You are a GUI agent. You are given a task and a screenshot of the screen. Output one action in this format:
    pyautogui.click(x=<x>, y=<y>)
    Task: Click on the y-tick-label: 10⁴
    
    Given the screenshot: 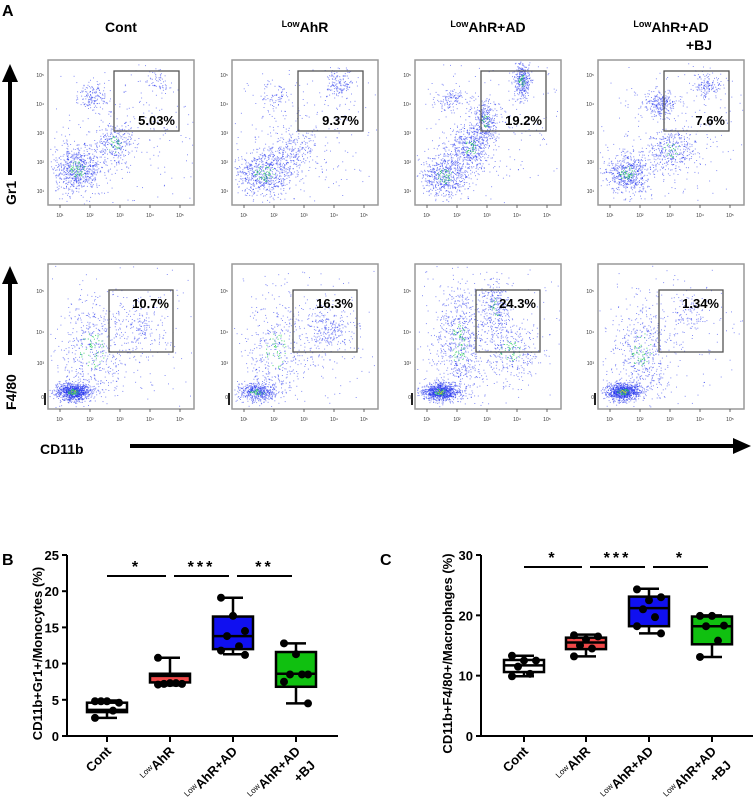 What is the action you would take?
    pyautogui.click(x=224, y=105)
    